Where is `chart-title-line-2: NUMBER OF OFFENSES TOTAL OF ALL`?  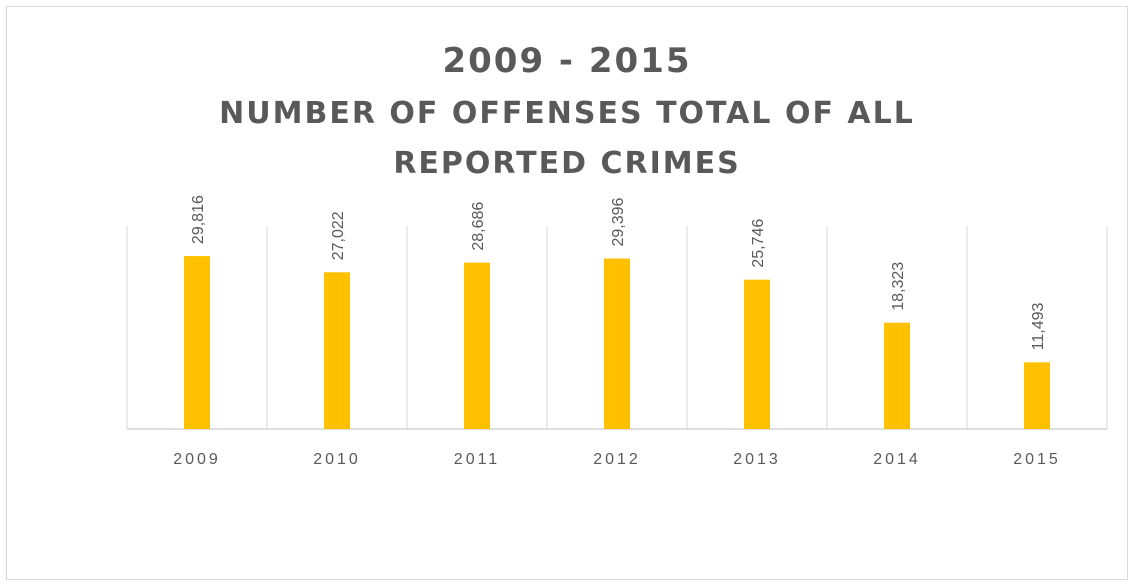 chart-title-line-2: NUMBER OF OFFENSES TOTAL OF ALL is located at coordinates (567, 113).